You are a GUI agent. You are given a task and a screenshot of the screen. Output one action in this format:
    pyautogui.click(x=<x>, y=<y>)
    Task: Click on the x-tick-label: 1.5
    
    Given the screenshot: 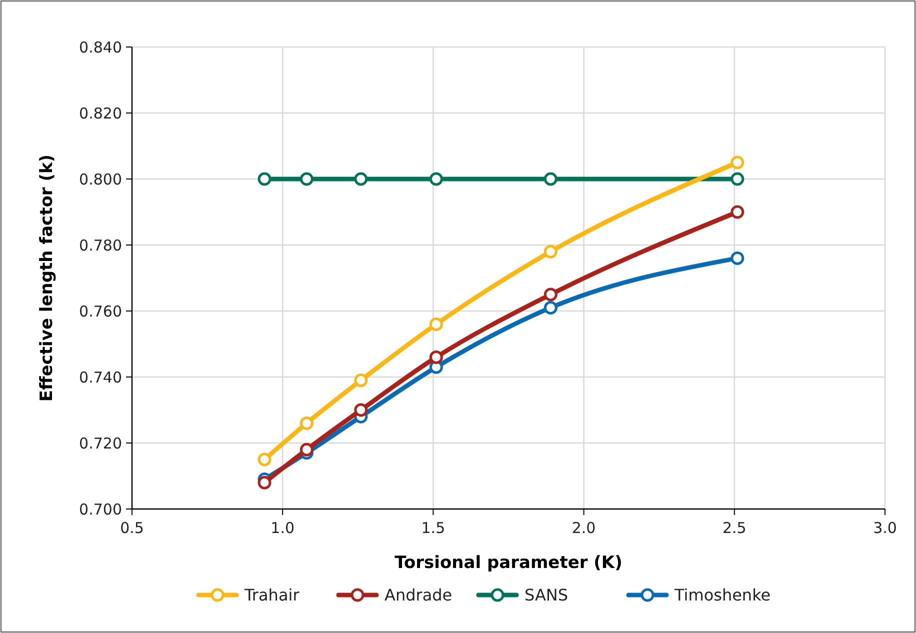 What is the action you would take?
    pyautogui.click(x=433, y=528)
    